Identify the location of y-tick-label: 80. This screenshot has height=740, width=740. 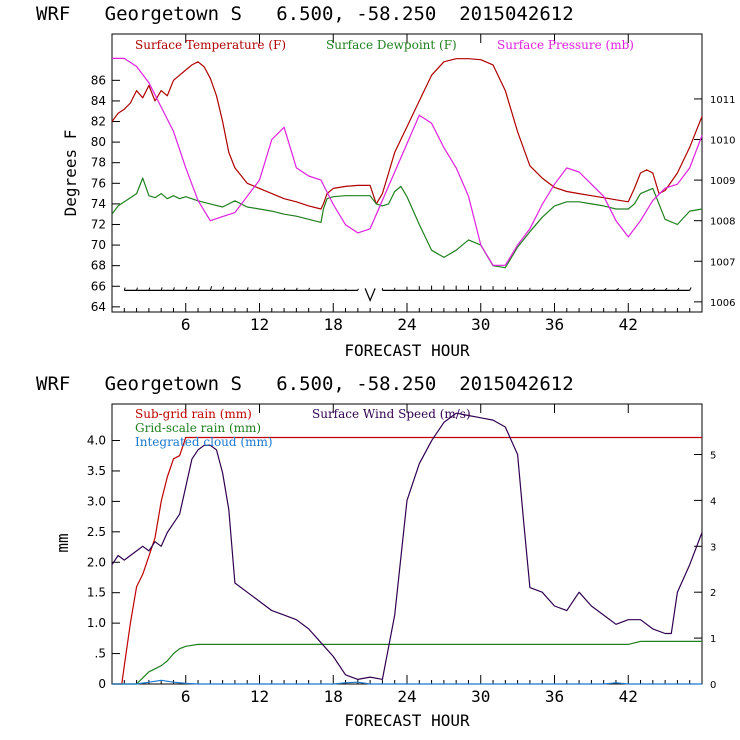
(98, 142).